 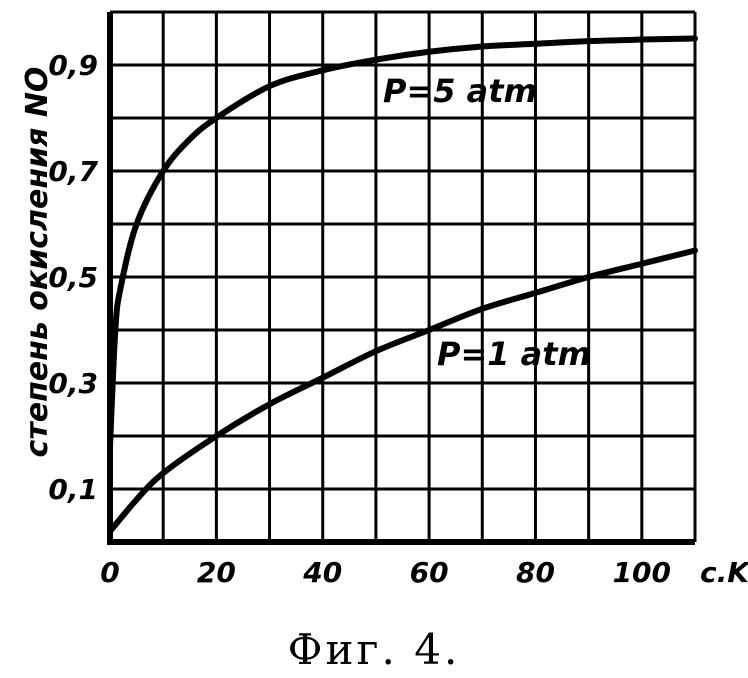 What do you see at coordinates (73, 171) in the screenshot?
I see `y-tick-label: 0,7` at bounding box center [73, 171].